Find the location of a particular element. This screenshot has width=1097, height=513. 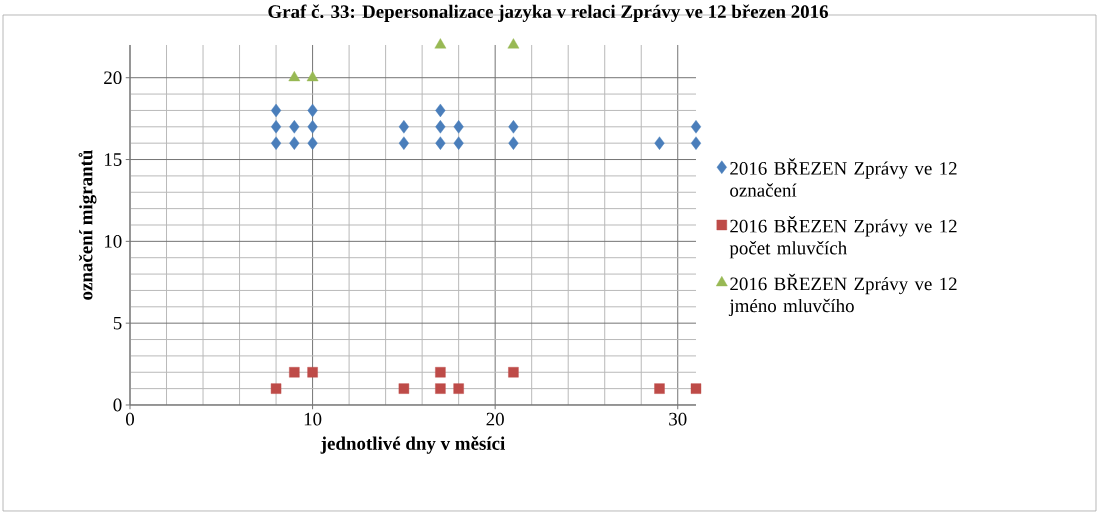

y-tick-label: 10 is located at coordinates (113, 241).